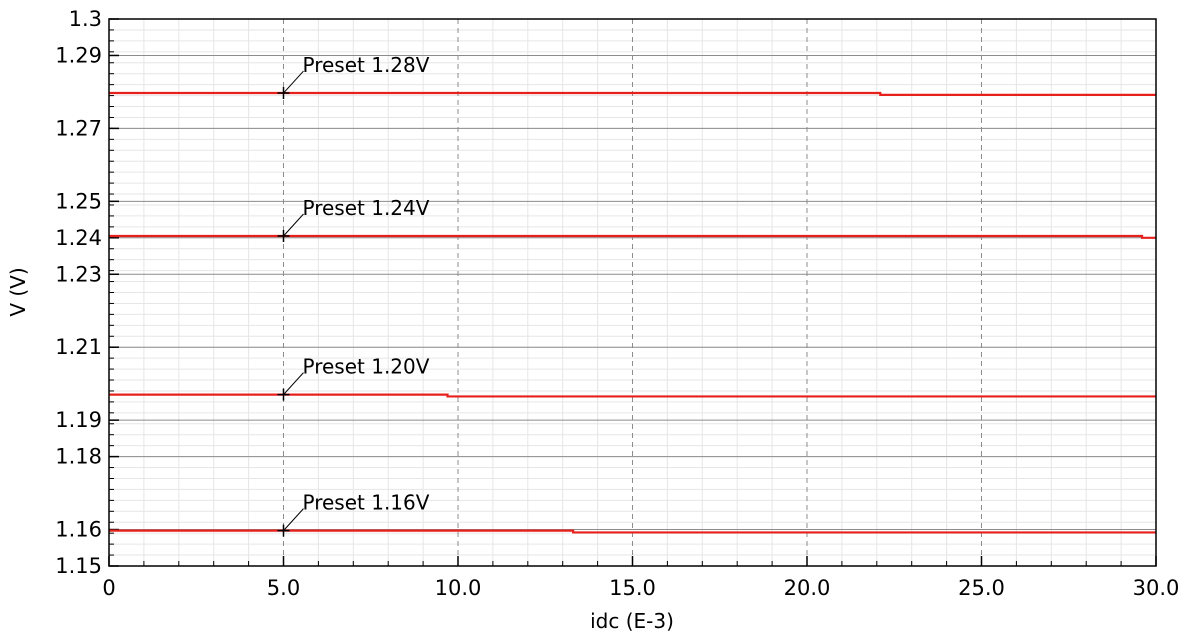 The height and width of the screenshot is (637, 1200). Describe the element at coordinates (78, 566) in the screenshot. I see `y-tick-label: 1.15` at that location.